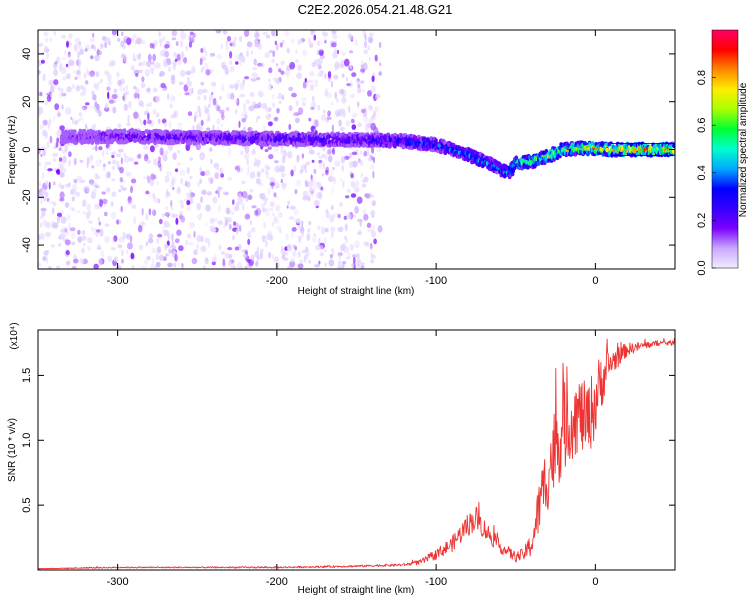 This screenshot has height=600, width=750. Describe the element at coordinates (725, 149) in the screenshot. I see `colorbar-gradient` at that location.